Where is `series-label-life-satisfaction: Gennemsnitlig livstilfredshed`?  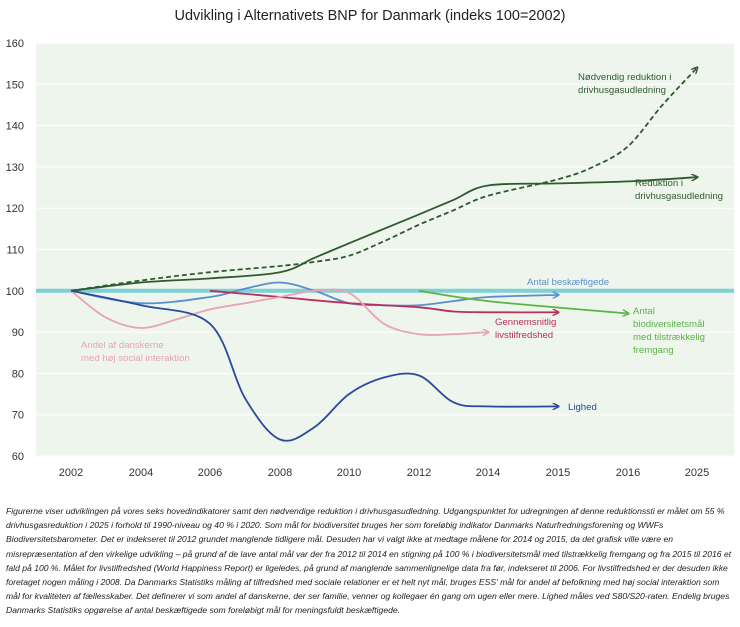 series-label-life-satisfaction: Gennemsnitlig livstilfredshed is located at coordinates (525, 329).